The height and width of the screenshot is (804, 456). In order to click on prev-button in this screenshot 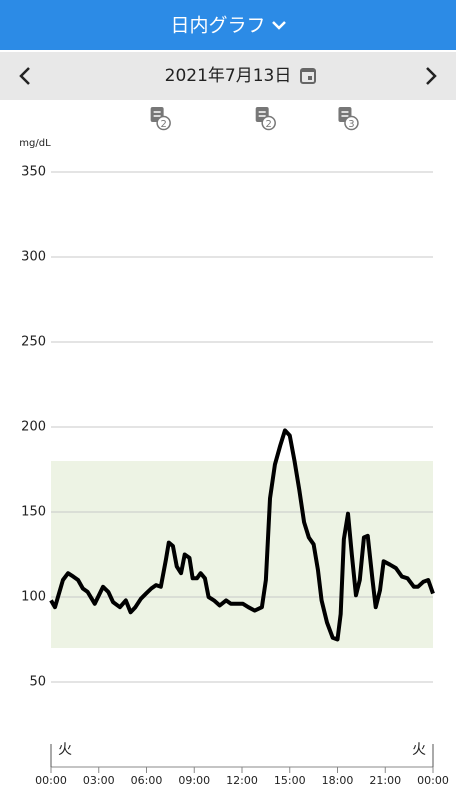, I will do `click(24, 76)`.